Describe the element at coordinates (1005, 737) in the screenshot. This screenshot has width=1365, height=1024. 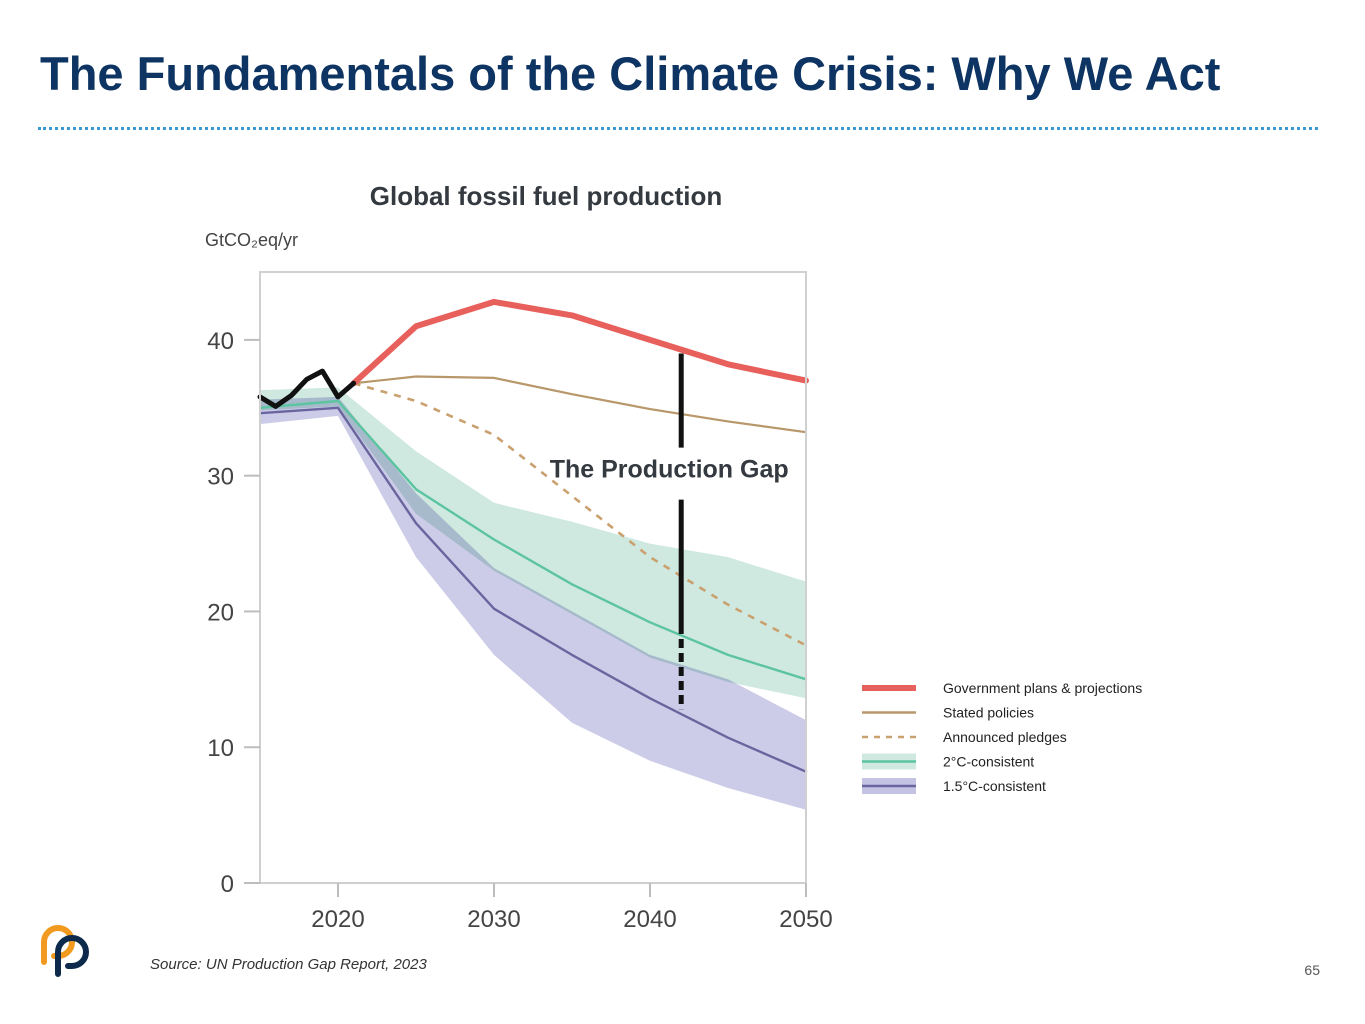
I see `legend-label: Announced pledges` at that location.